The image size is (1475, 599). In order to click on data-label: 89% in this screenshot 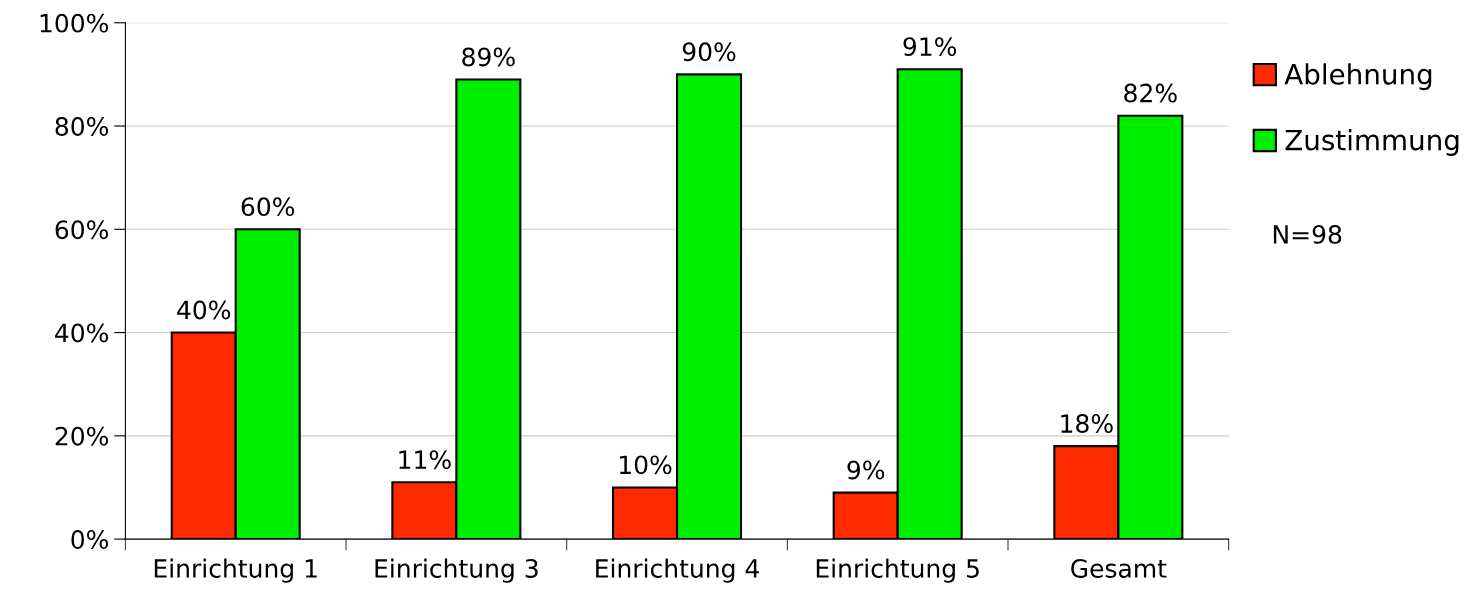, I will do `click(488, 57)`.